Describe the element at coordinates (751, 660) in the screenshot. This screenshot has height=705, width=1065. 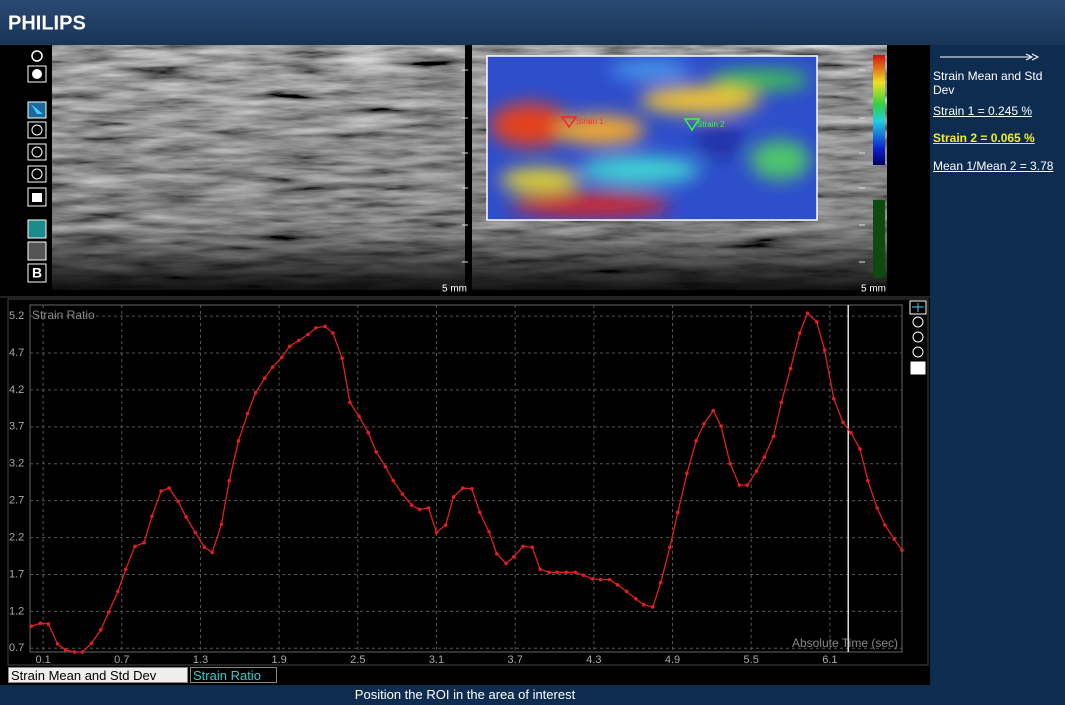
I see `x-tick-label: 5.5` at that location.